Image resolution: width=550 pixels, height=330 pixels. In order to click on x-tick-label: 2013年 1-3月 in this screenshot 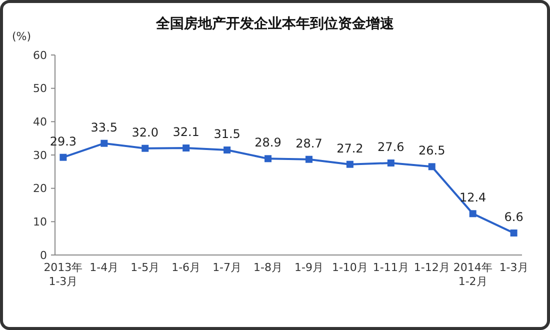, I will do `click(63, 274)`.